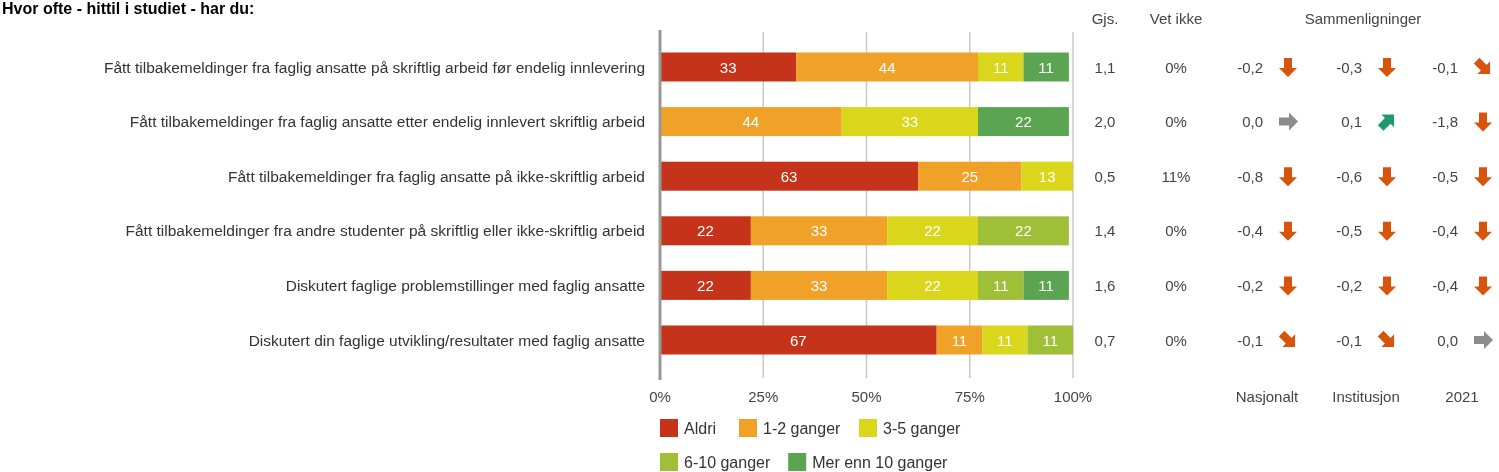 Image resolution: width=1499 pixels, height=472 pixels. I want to click on data-label: 13, so click(1047, 176).